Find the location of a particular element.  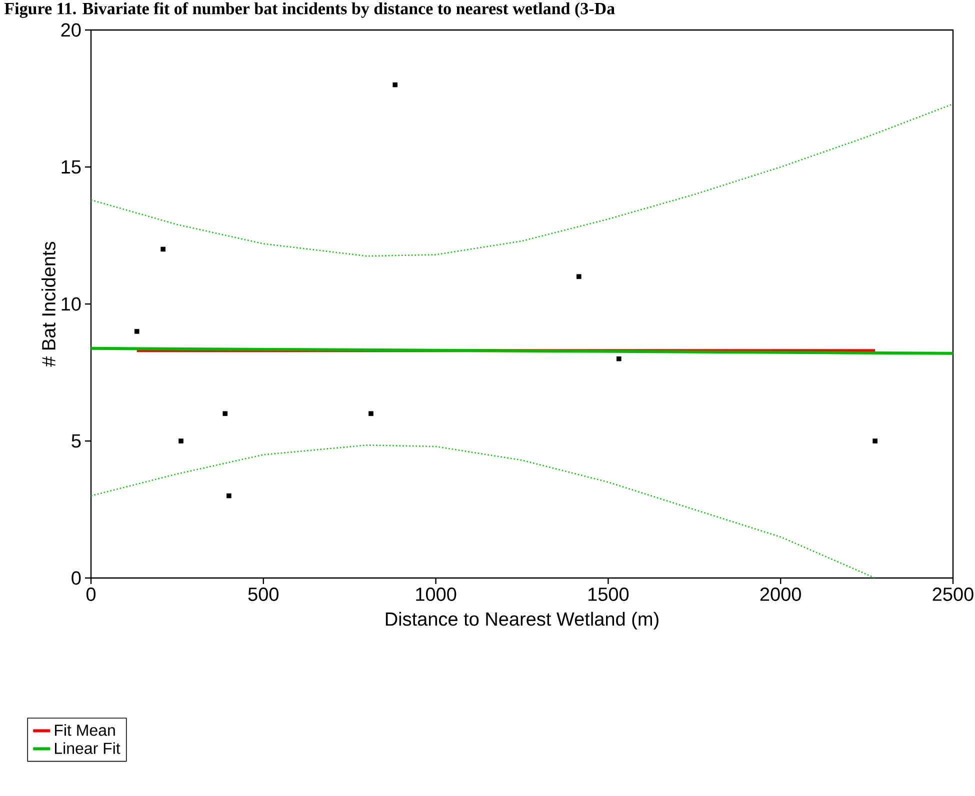

y-tick-label: 15 is located at coordinates (71, 167).